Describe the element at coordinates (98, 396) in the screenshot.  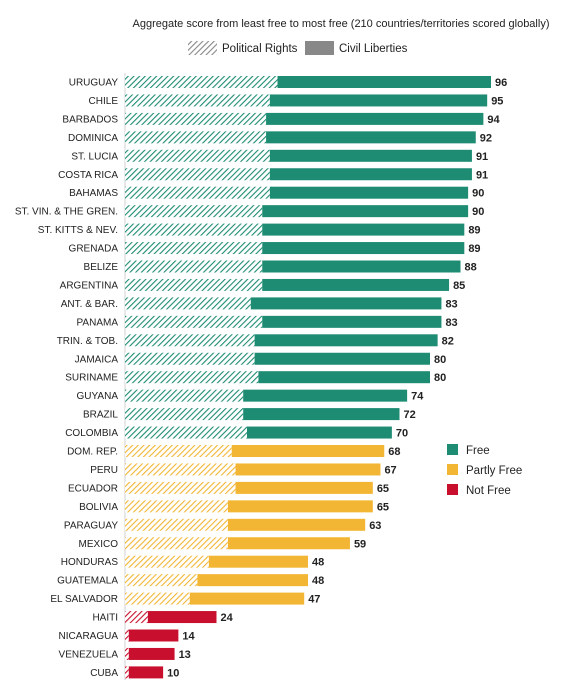
I see `category-label-guyana: GUYANA` at that location.